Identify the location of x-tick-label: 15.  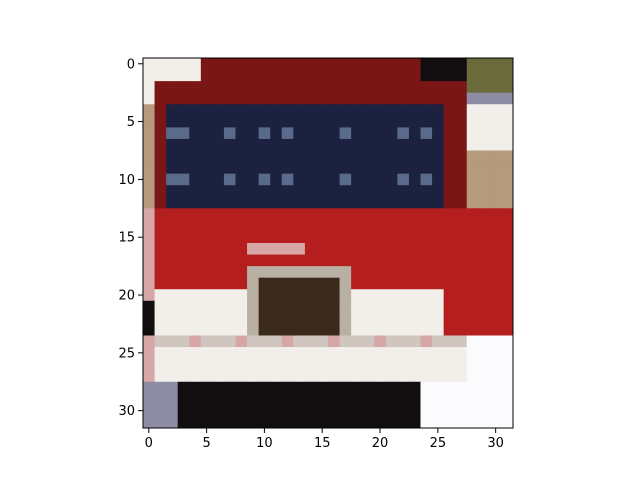
(322, 443).